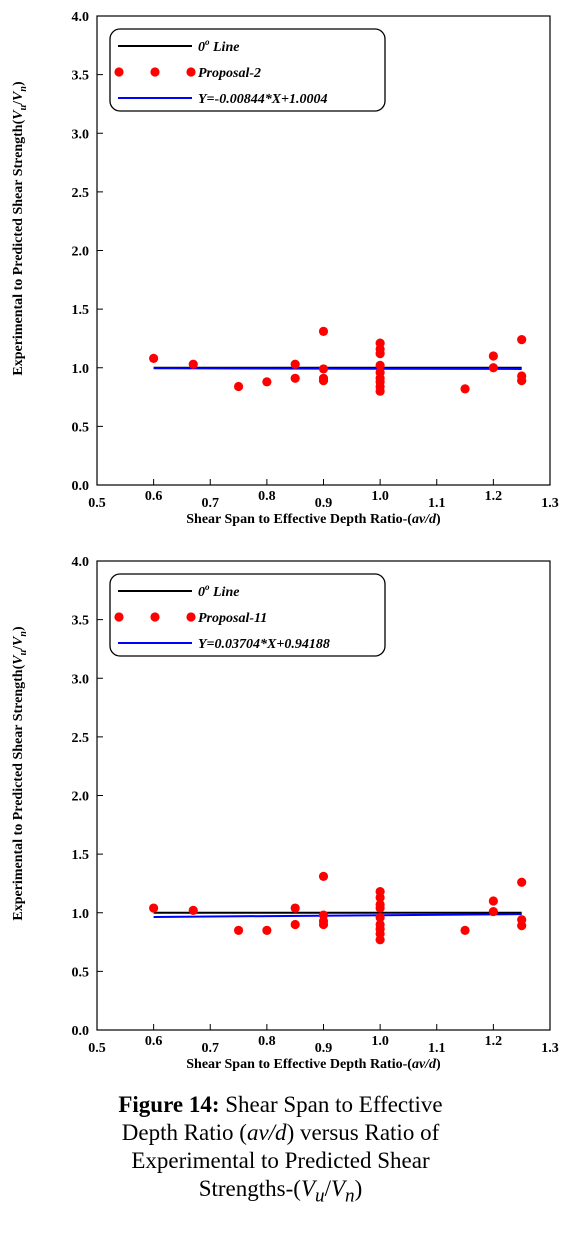 Image resolution: width=561 pixels, height=1255 pixels. What do you see at coordinates (263, 99) in the screenshot?
I see `legend-label: Y=-0.00844*X+1.0004` at bounding box center [263, 99].